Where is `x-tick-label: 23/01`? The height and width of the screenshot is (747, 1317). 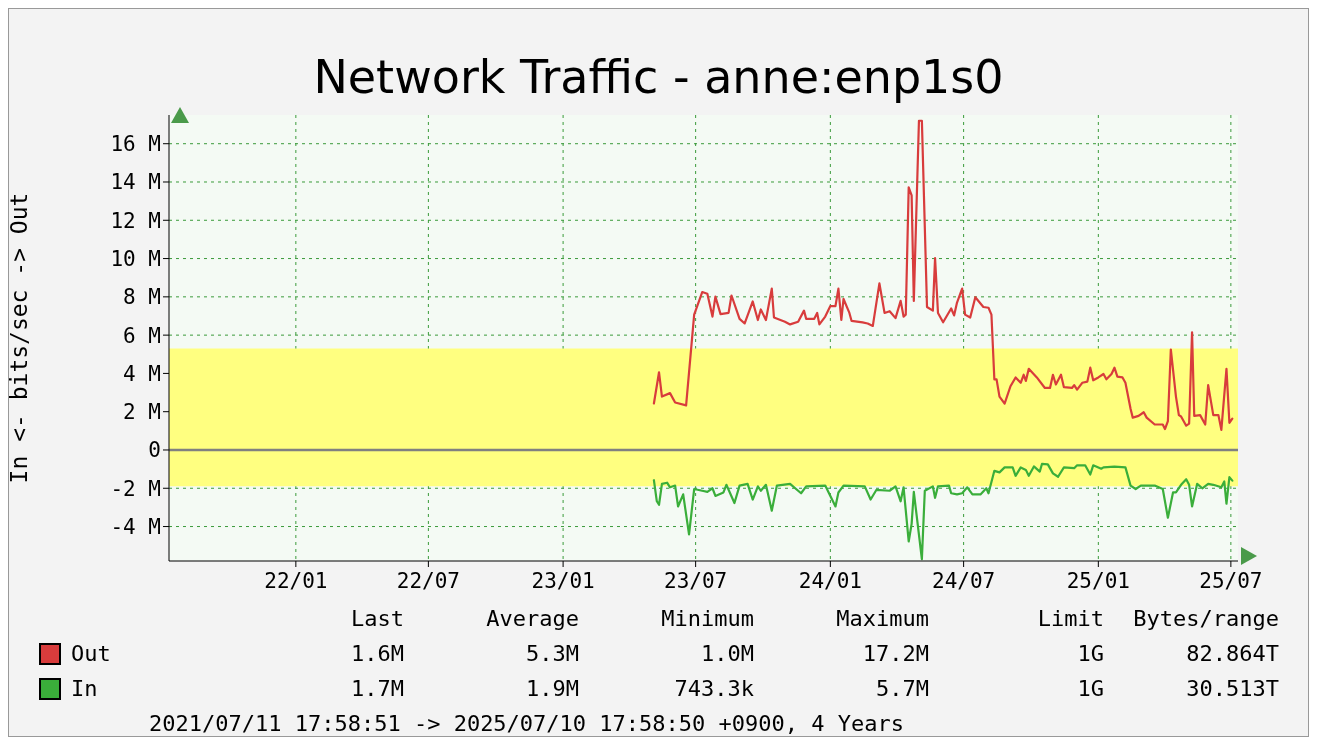
x-tick-label: 23/01 is located at coordinates (563, 580).